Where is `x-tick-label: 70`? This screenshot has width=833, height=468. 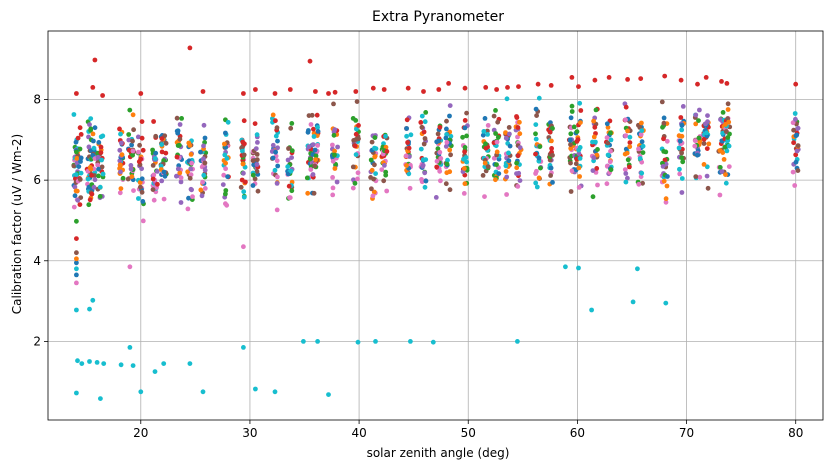
x-tick-label: 70 is located at coordinates (686, 433).